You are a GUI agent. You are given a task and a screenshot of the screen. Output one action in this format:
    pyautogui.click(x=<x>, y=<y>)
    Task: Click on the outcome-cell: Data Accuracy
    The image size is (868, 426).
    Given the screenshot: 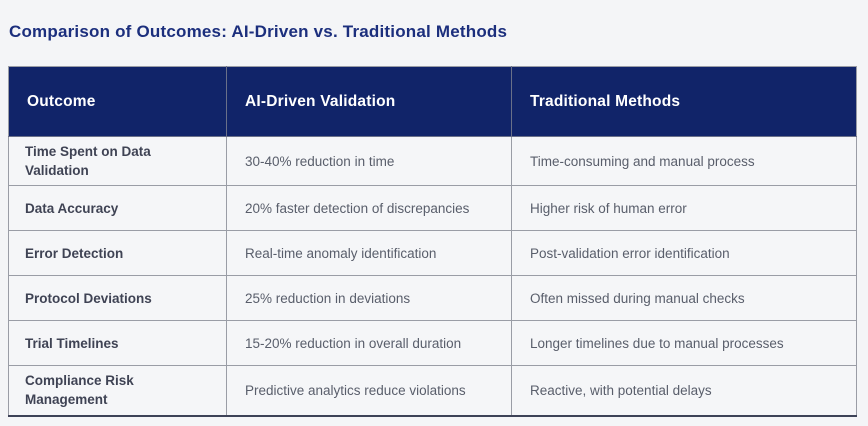 What is the action you would take?
    pyautogui.click(x=117, y=208)
    